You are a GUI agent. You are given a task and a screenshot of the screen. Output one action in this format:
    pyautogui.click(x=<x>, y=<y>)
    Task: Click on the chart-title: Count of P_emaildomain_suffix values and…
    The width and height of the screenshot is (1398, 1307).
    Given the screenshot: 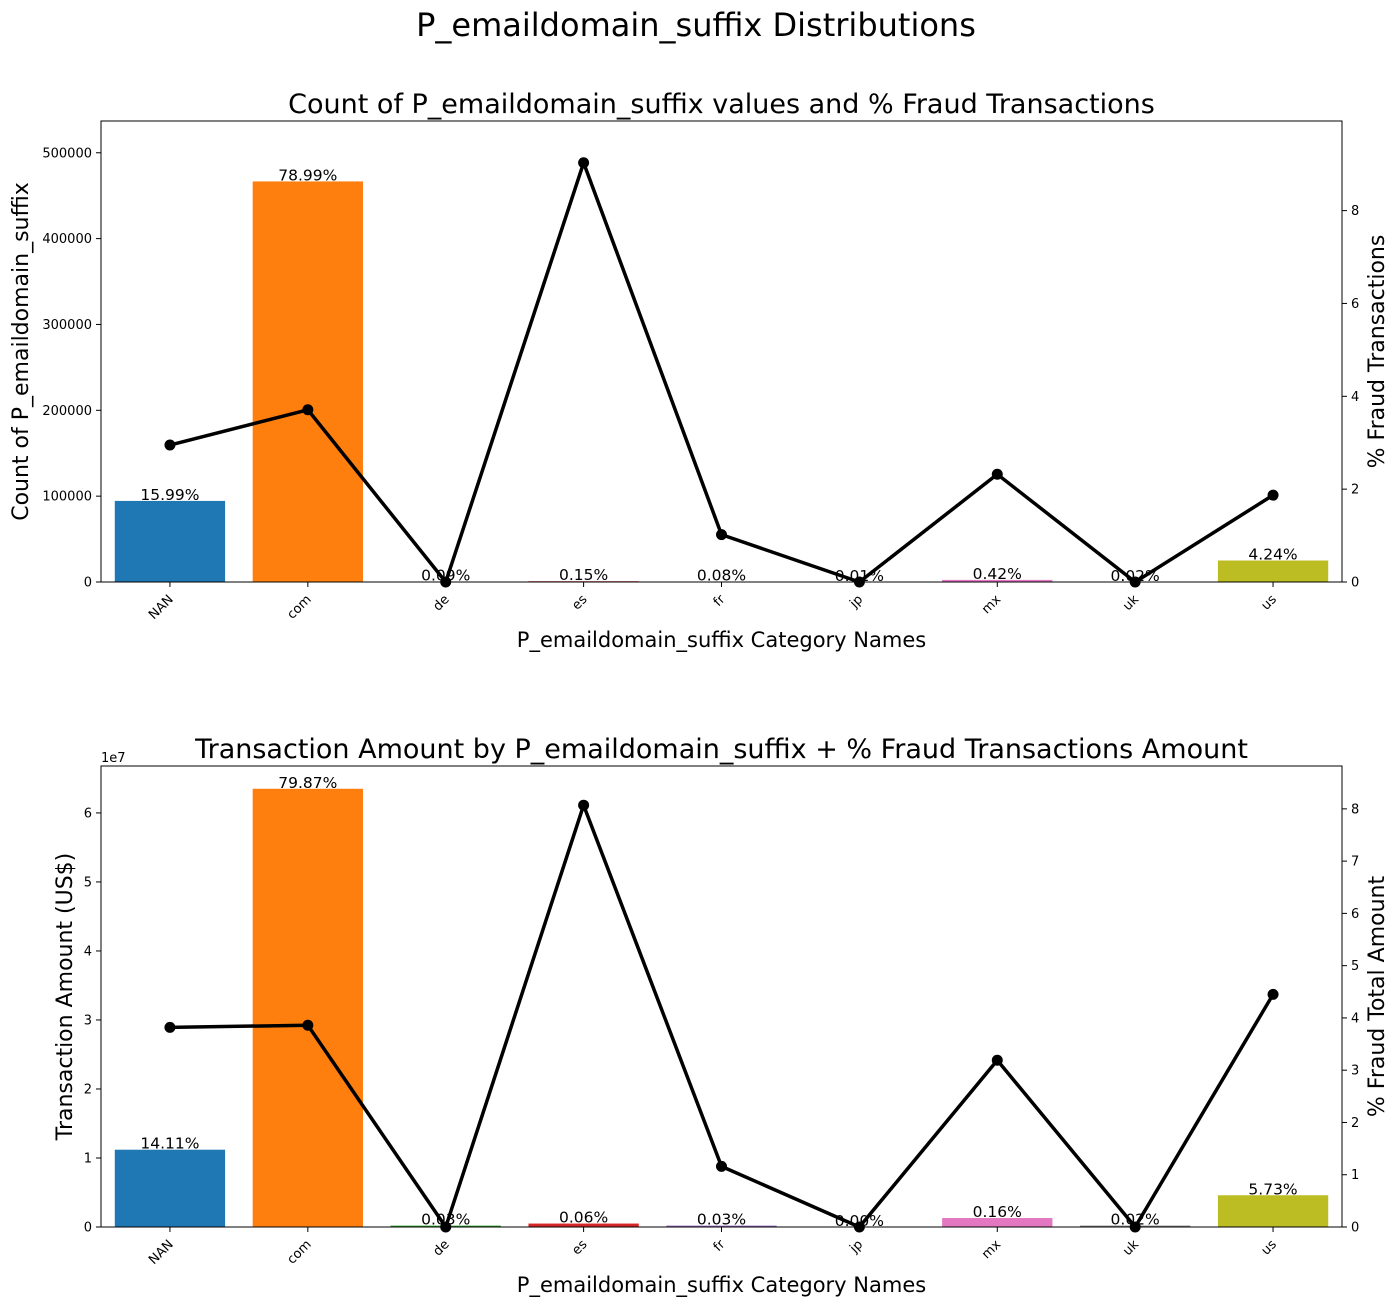 What is the action you would take?
    pyautogui.click(x=721, y=104)
    